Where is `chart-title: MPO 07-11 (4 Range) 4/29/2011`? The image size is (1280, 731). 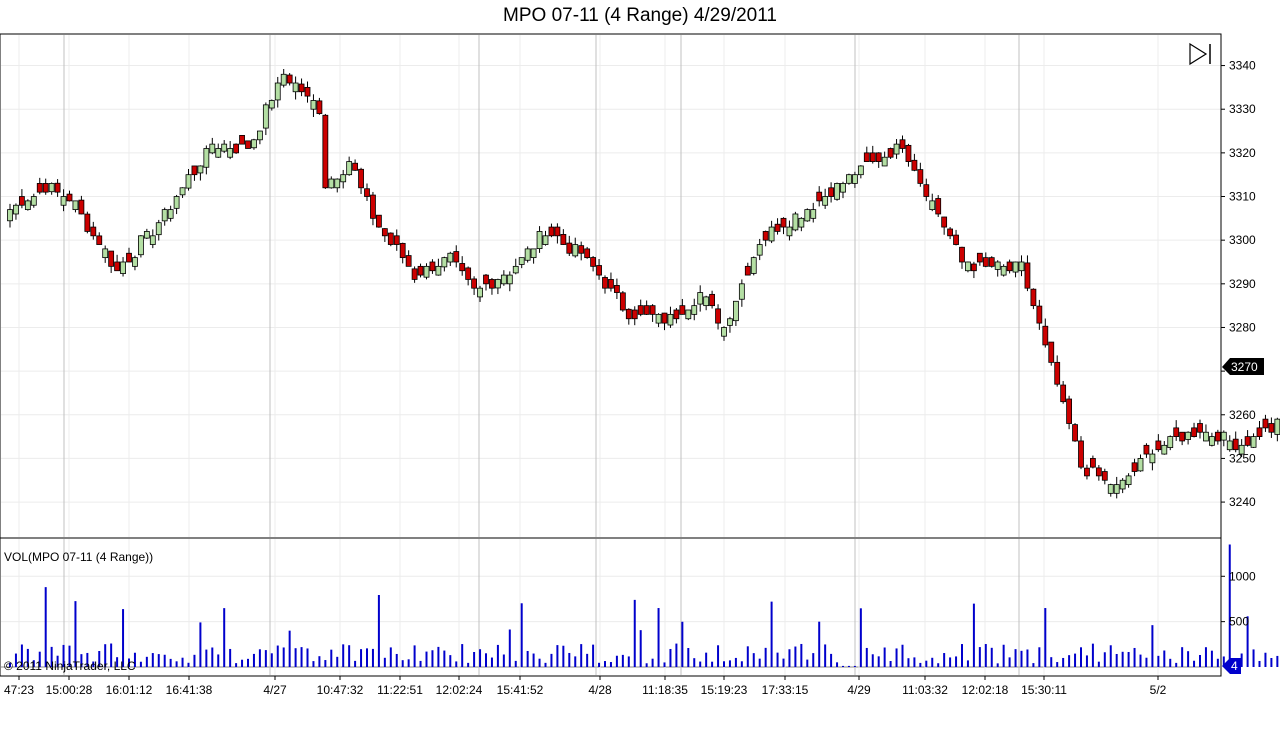 chart-title: MPO 07-11 (4 Range) 4/29/2011 is located at coordinates (640, 15).